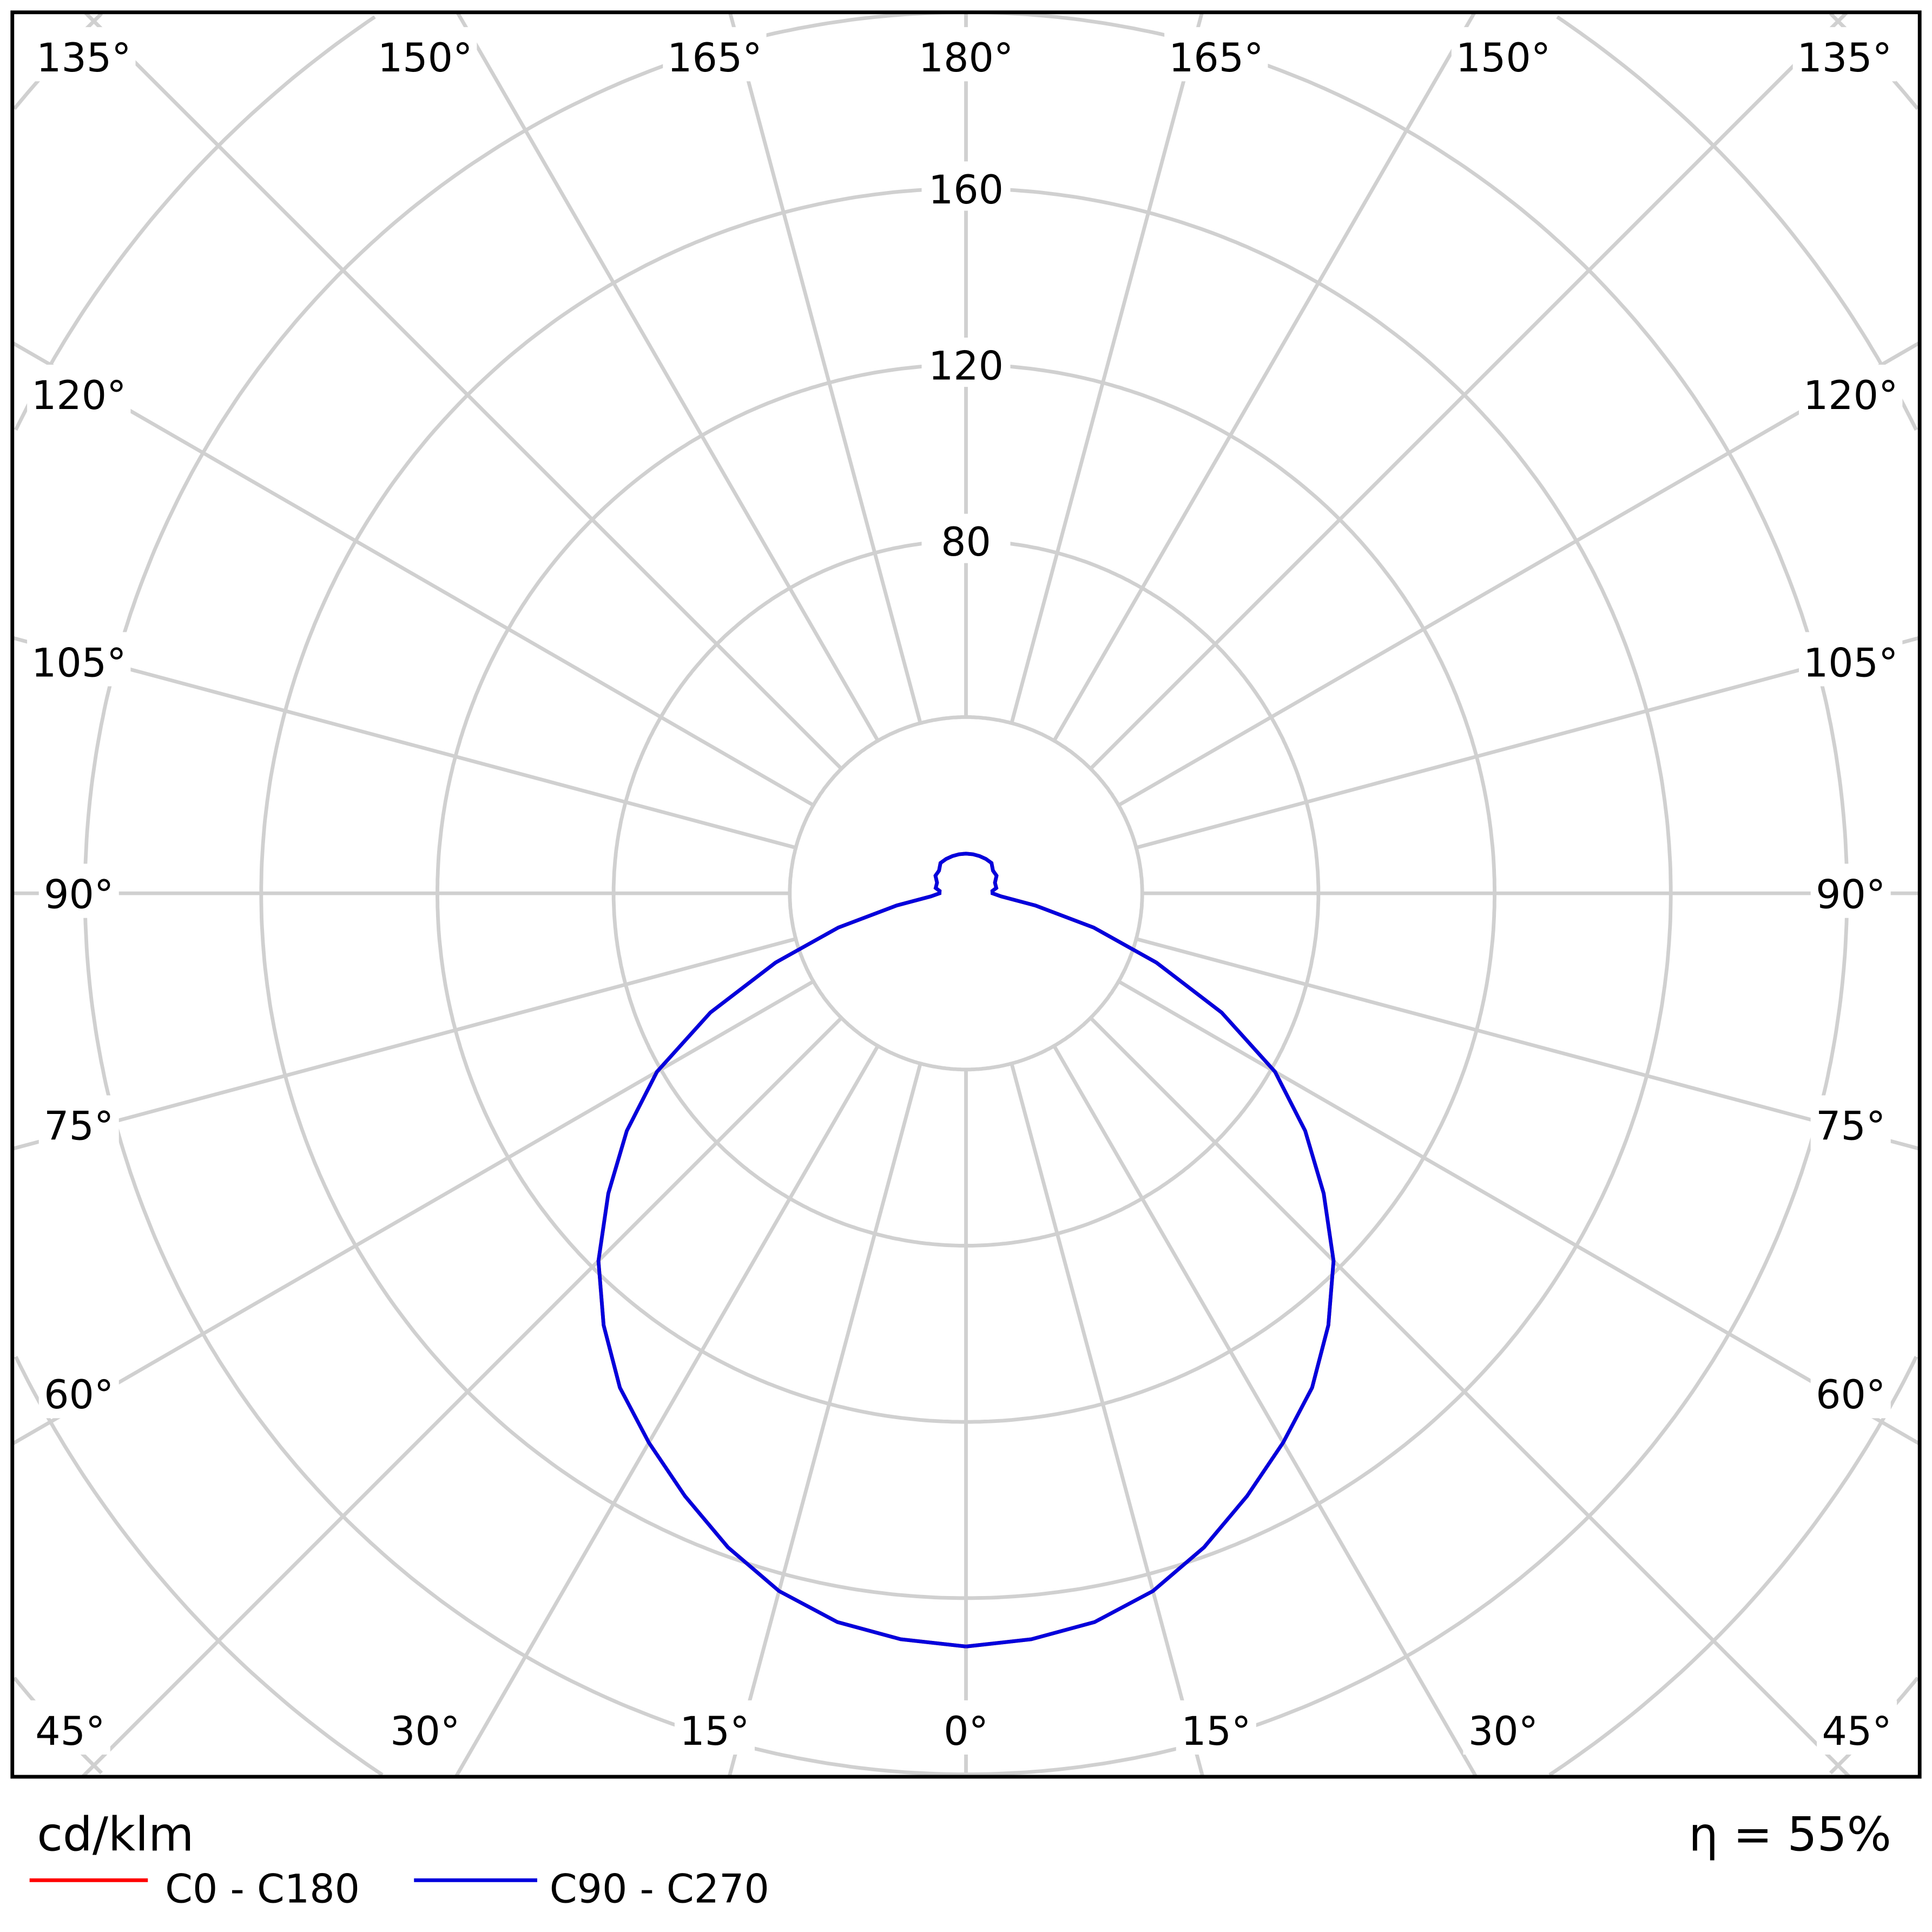 This screenshot has height=1932, width=1932. Describe the element at coordinates (79, 1127) in the screenshot. I see `angle-label-left-3: 75°` at that location.